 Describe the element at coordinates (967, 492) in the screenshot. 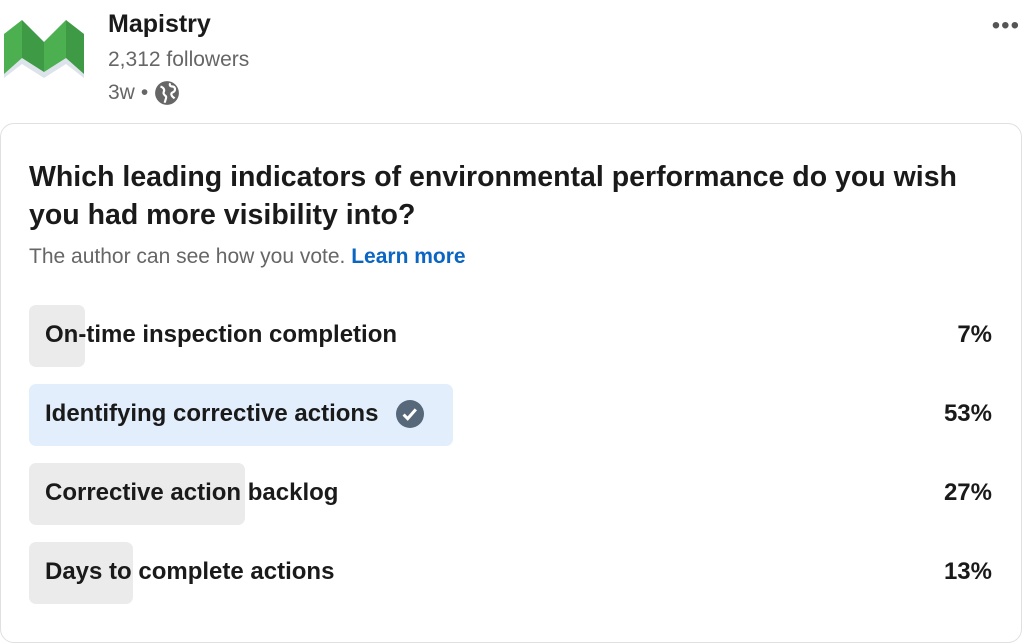

I see `option-percent: 27%` at that location.